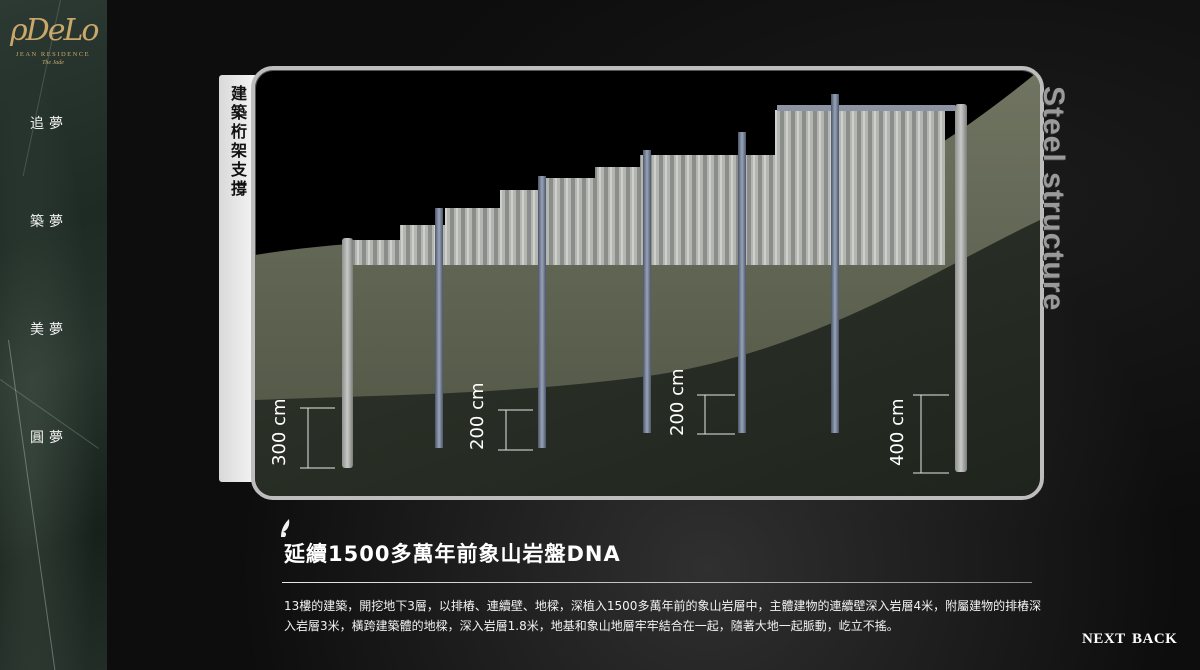 This screenshot has height=670, width=1200. What do you see at coordinates (1155, 639) in the screenshot?
I see `back-button: BACK` at bounding box center [1155, 639].